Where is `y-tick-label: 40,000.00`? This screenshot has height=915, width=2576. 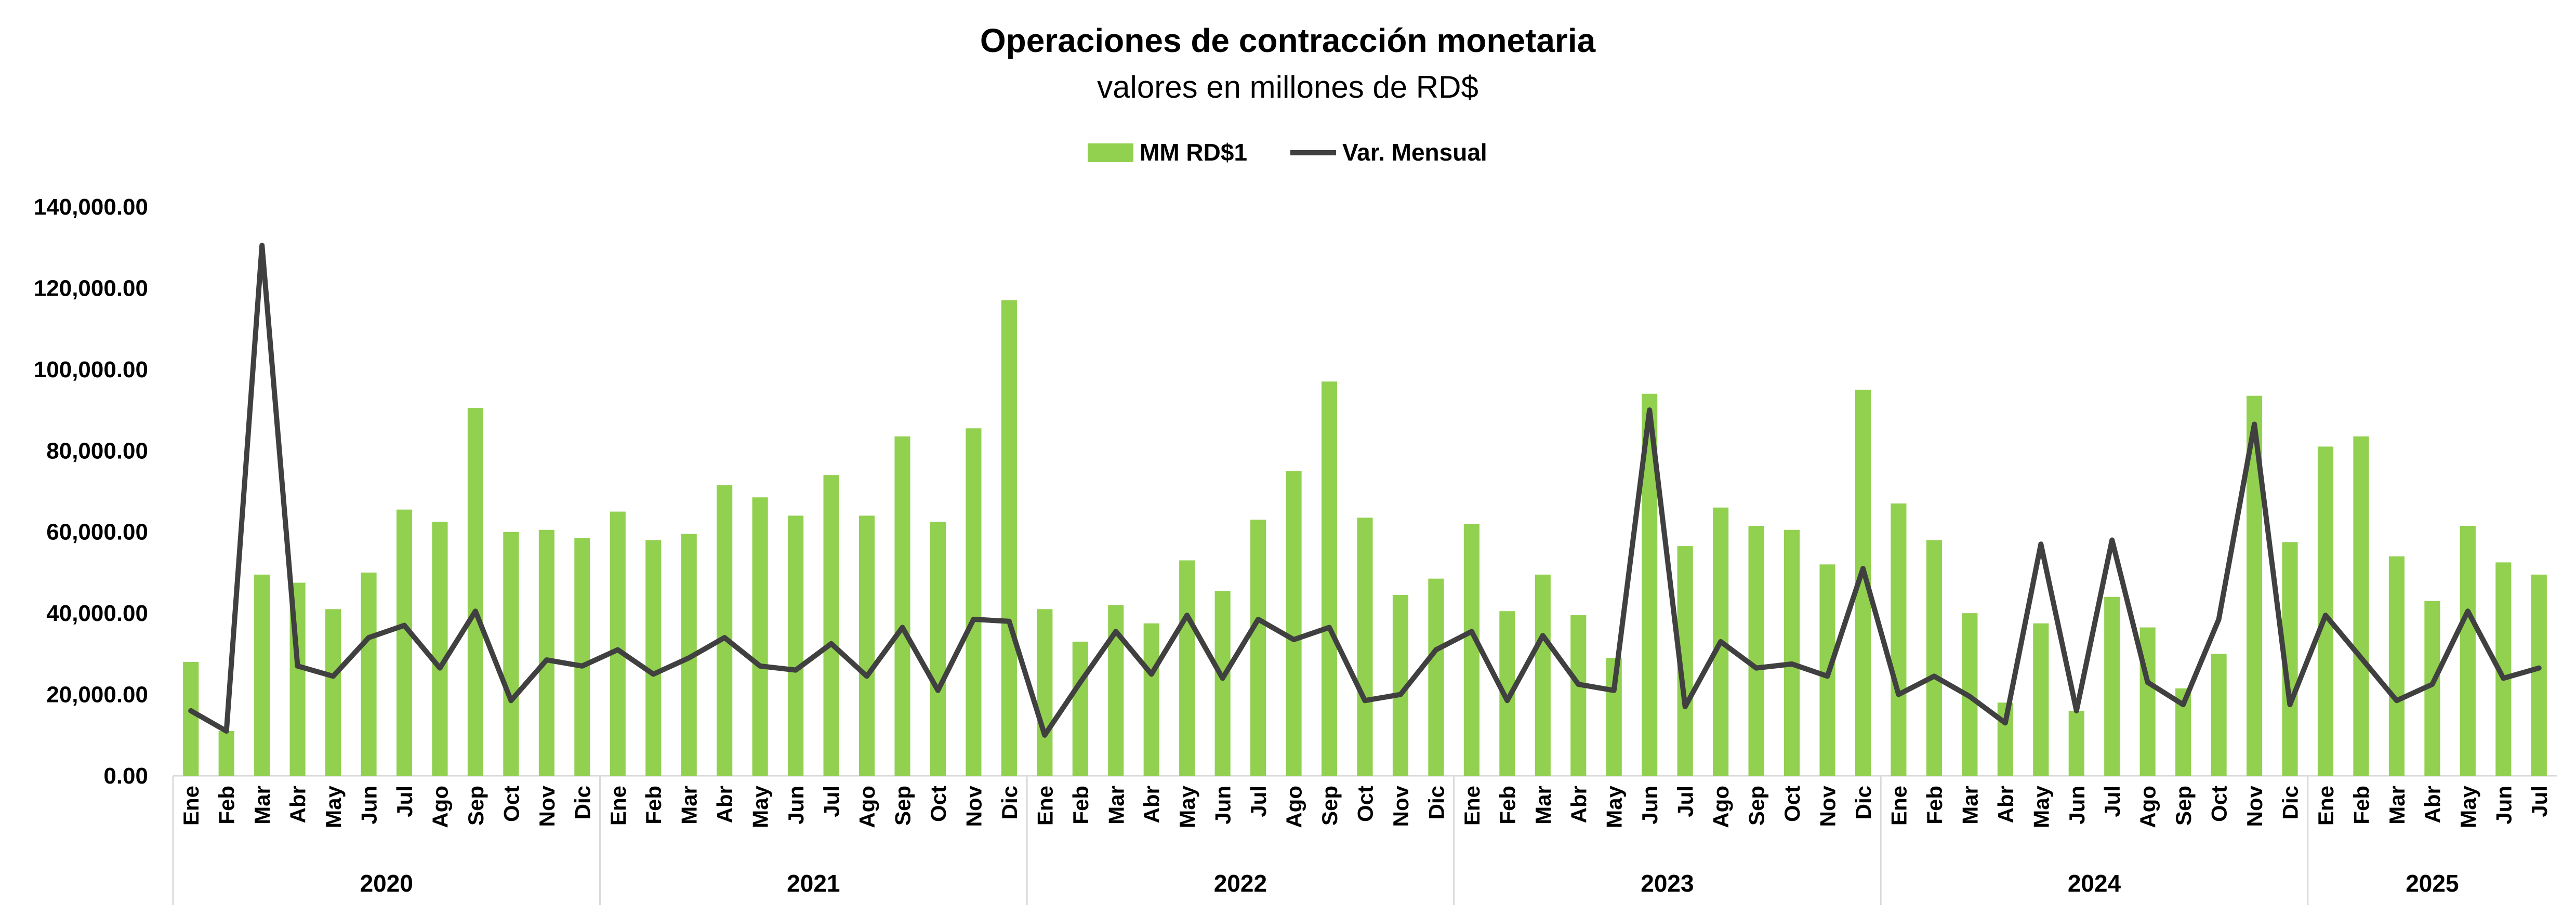 y-tick-label: 40,000.00 is located at coordinates (97, 613).